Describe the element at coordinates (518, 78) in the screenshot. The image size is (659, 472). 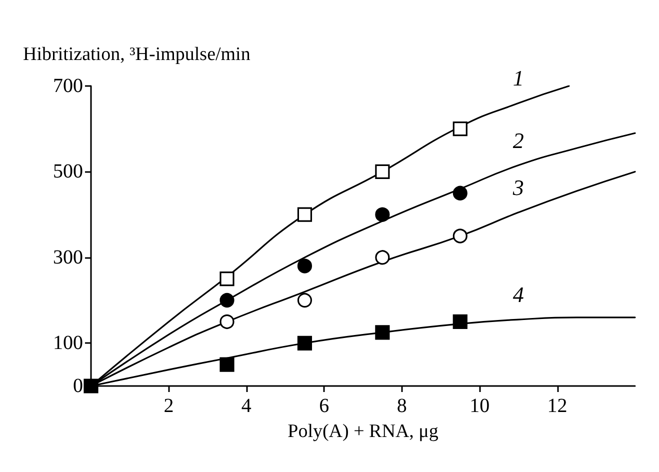
I see `series-label: 1` at that location.